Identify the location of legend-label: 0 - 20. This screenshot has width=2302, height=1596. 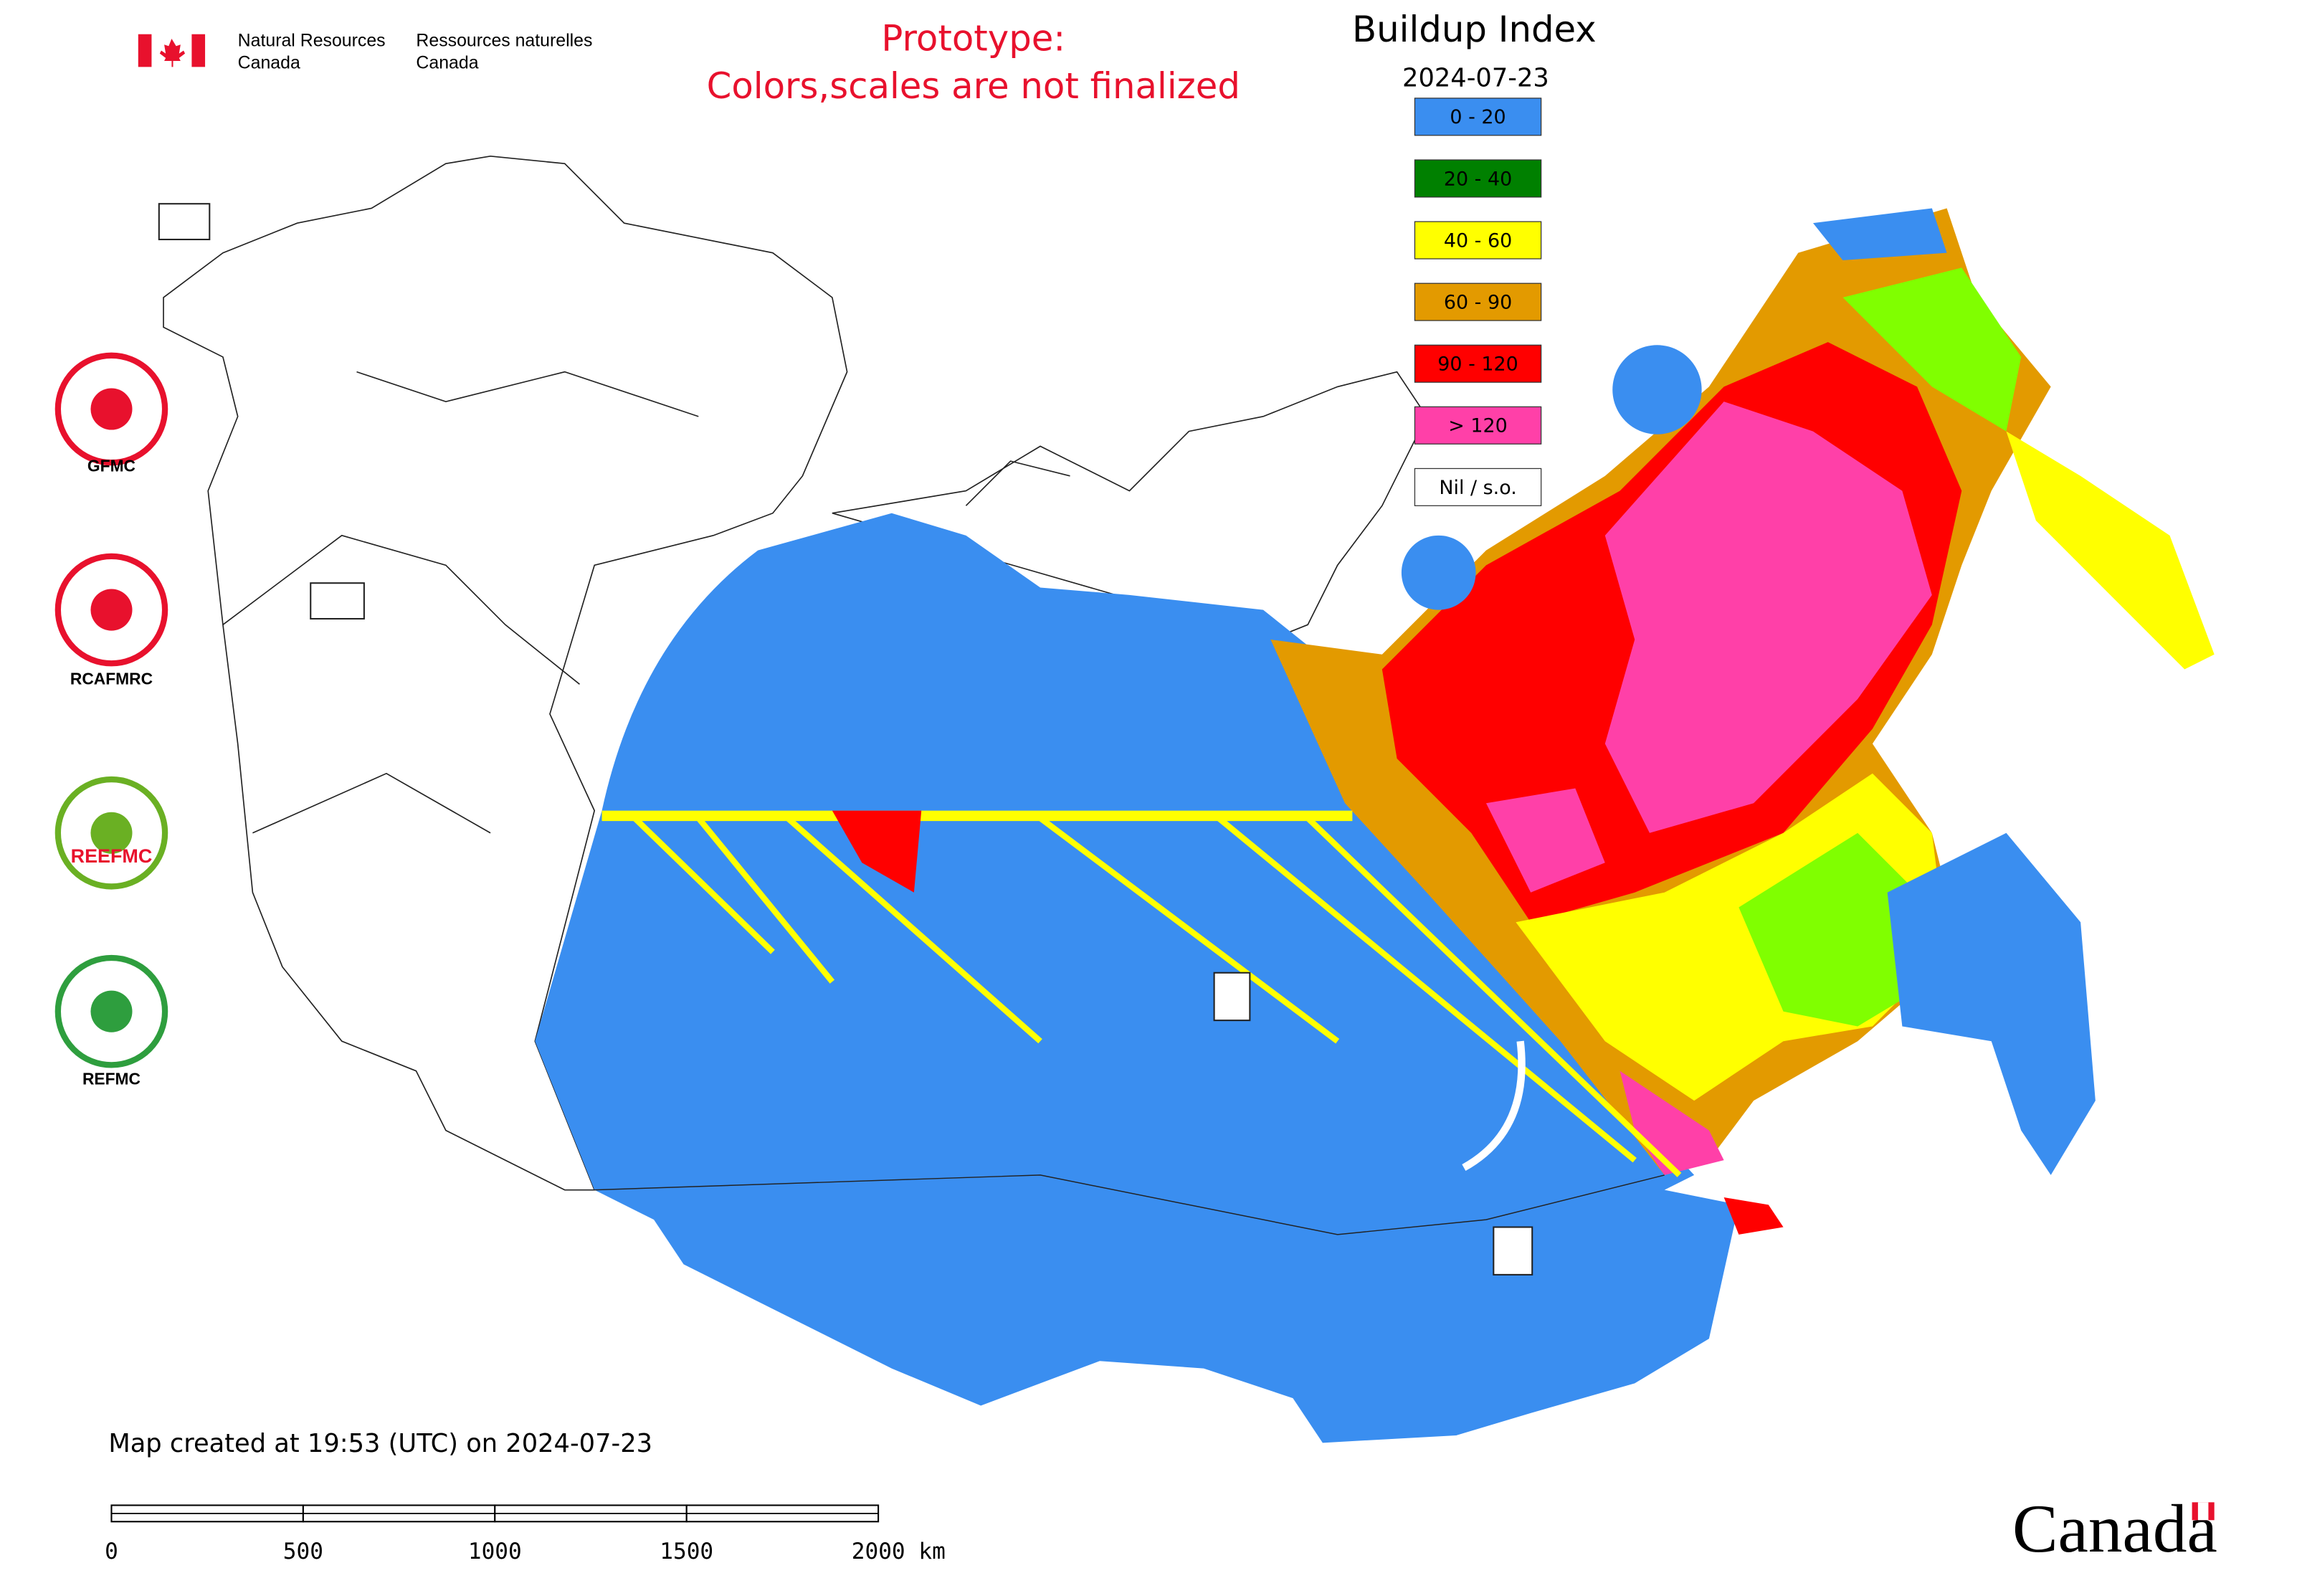
(1478, 117).